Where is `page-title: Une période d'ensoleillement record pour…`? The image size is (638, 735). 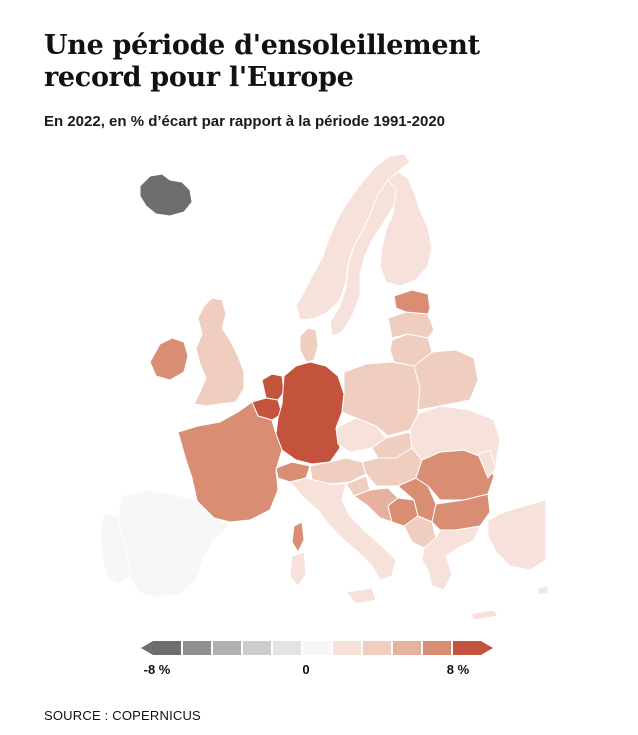 page-title: Une période d'ensoleillement record pour… is located at coordinates (262, 62).